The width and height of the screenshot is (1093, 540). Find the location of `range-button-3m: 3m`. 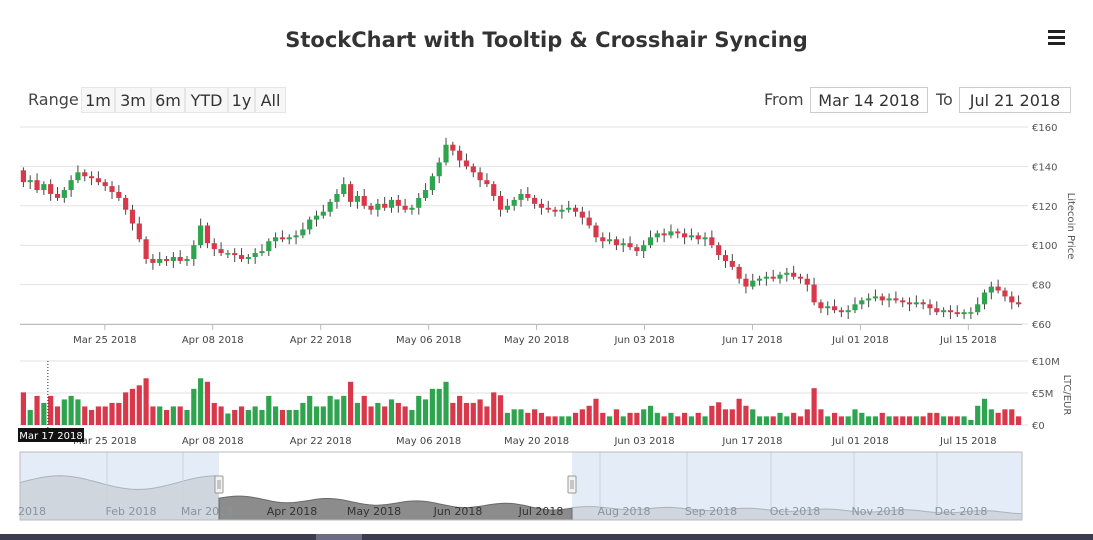

range-button-3m: 3m is located at coordinates (133, 100).